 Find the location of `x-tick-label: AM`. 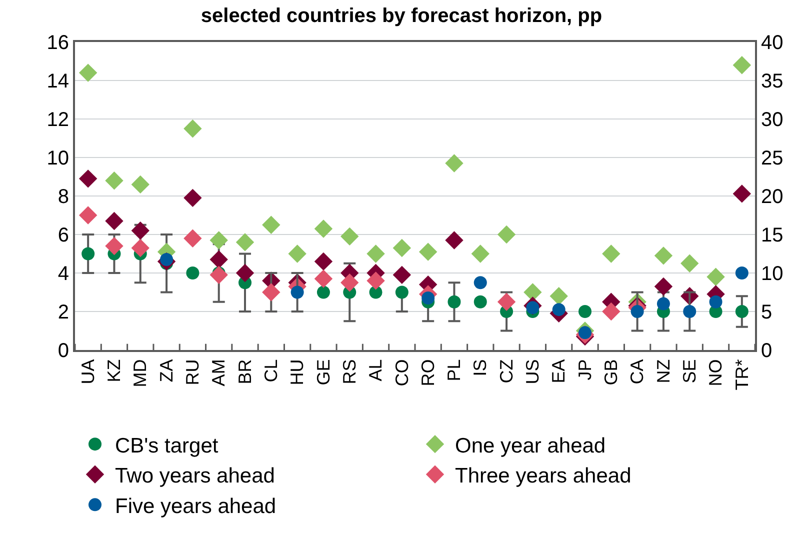

x-tick-label: AM is located at coordinates (218, 372).